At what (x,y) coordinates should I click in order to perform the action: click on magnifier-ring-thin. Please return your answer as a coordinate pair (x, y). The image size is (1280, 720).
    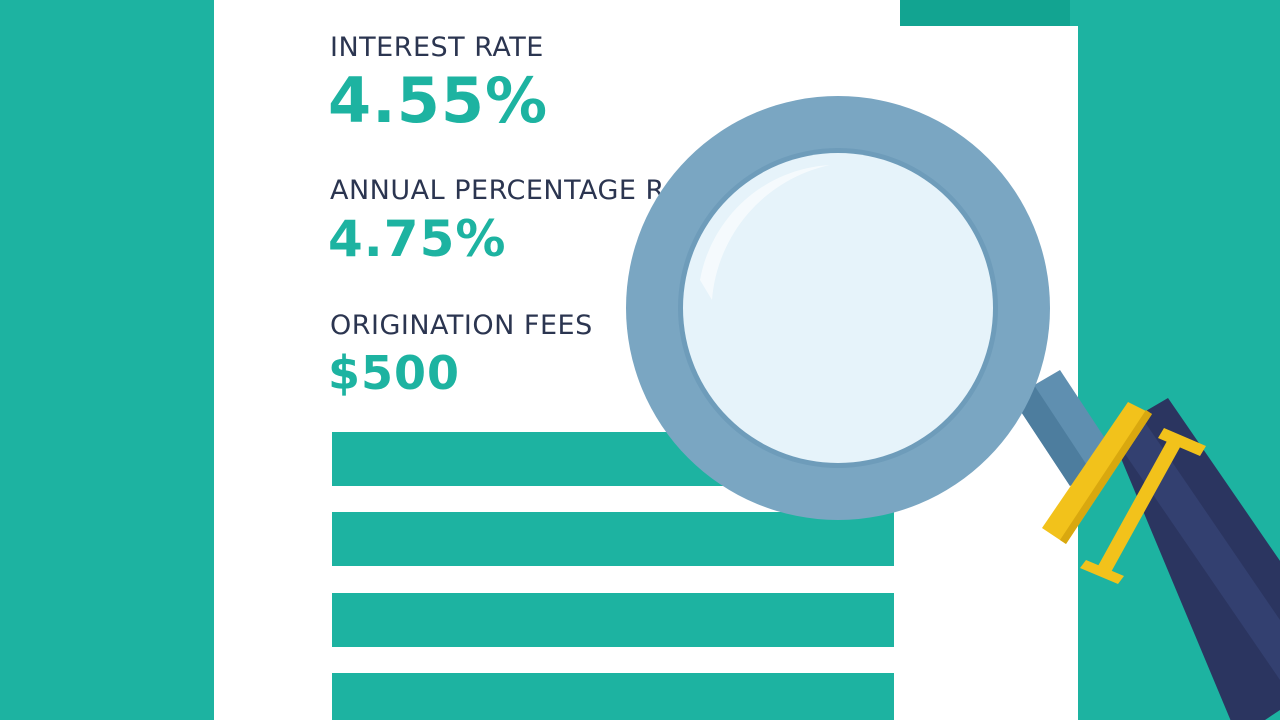
    Looking at the image, I should click on (1141, 503).